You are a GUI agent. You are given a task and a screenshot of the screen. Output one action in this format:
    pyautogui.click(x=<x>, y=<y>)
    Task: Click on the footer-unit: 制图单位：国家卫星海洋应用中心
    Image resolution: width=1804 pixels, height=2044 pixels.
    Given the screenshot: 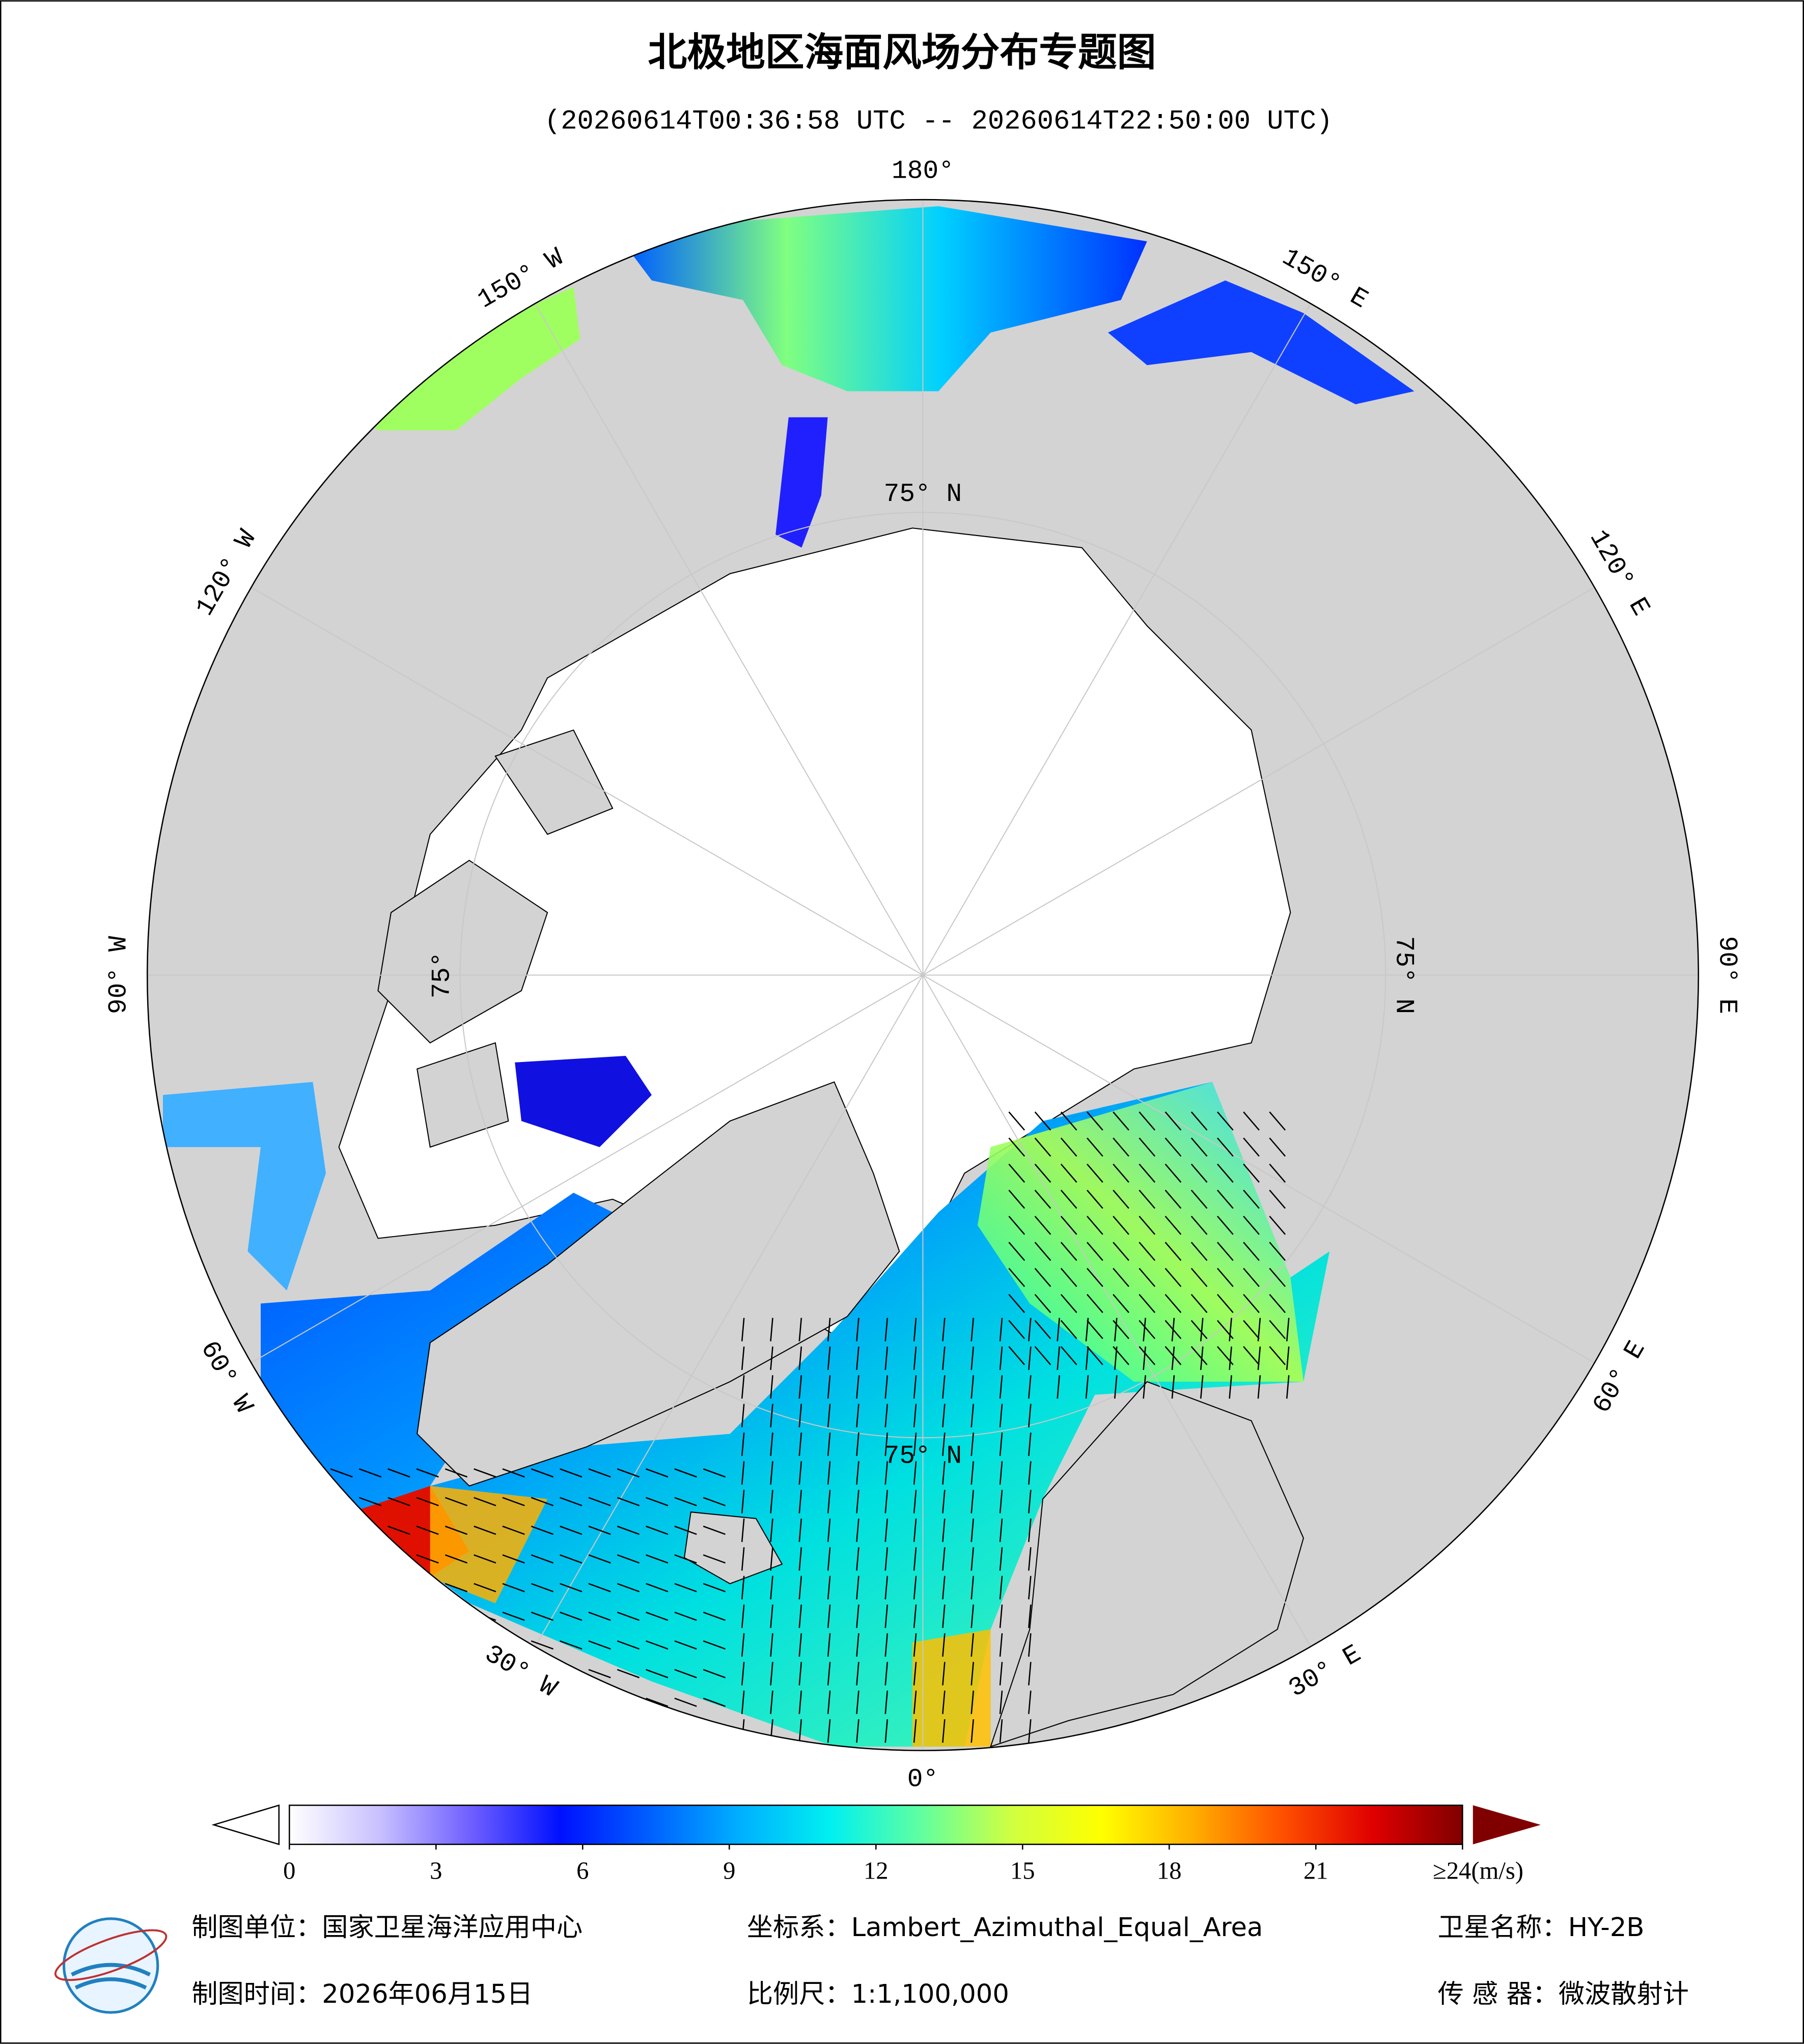 What is the action you would take?
    pyautogui.click(x=386, y=1927)
    